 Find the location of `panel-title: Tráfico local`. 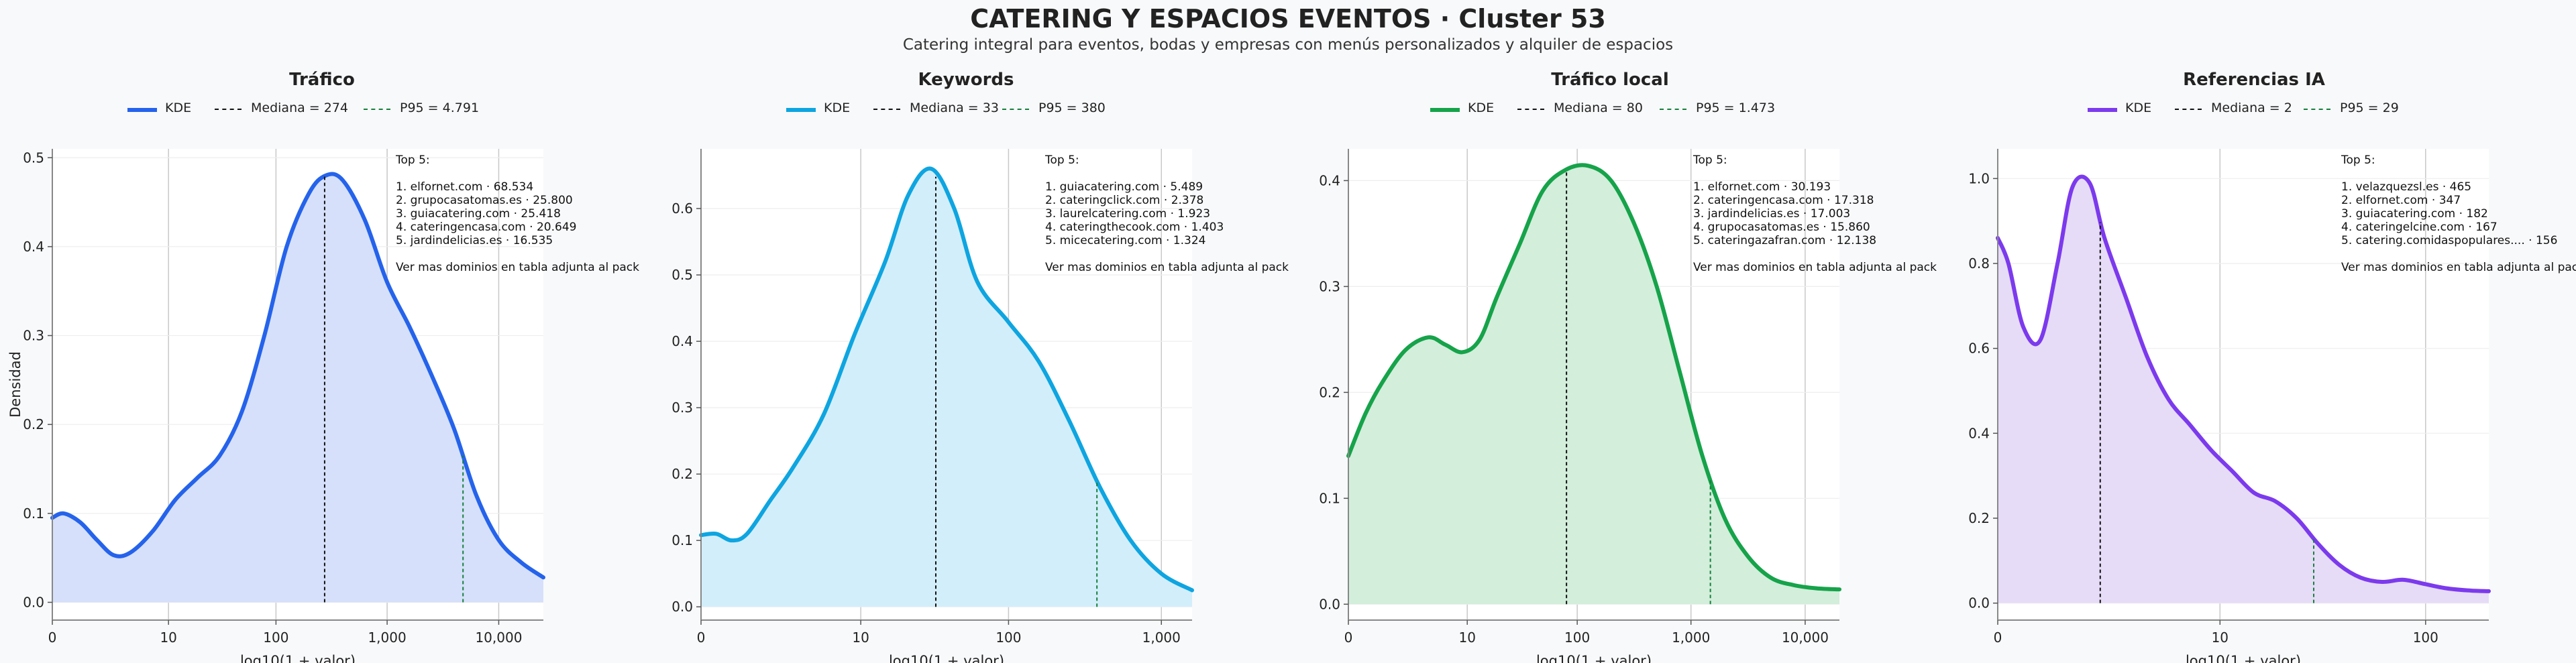

panel-title: Tráfico local is located at coordinates (1610, 80).